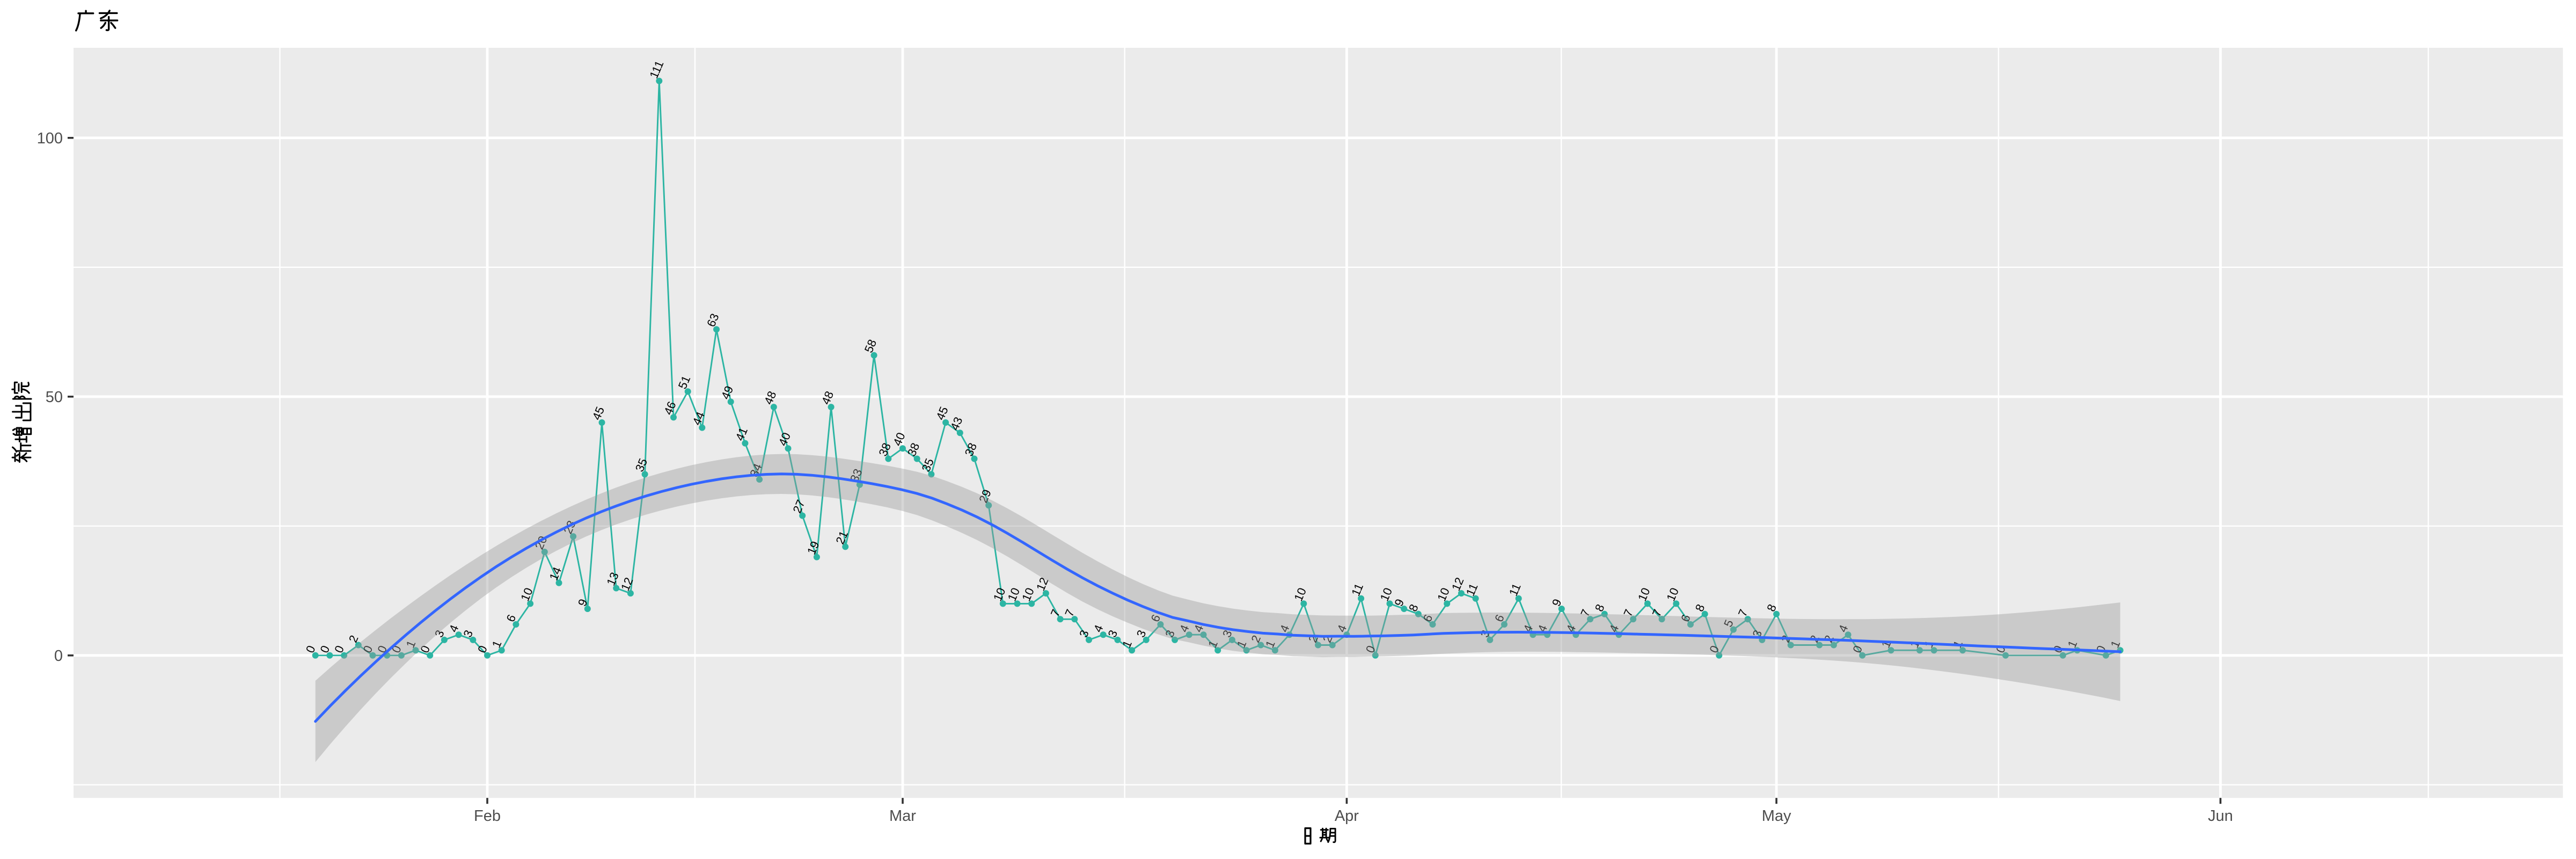  I want to click on svg-text: Feb, so click(487, 816).